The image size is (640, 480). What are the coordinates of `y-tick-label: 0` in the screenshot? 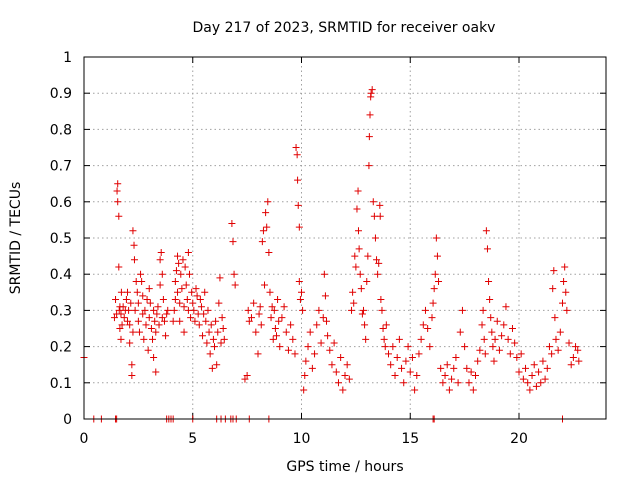 It's located at (67, 420).